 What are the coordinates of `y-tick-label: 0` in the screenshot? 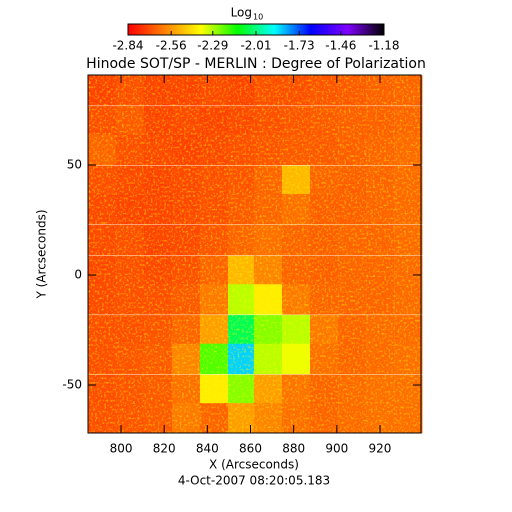 It's located at (78, 275).